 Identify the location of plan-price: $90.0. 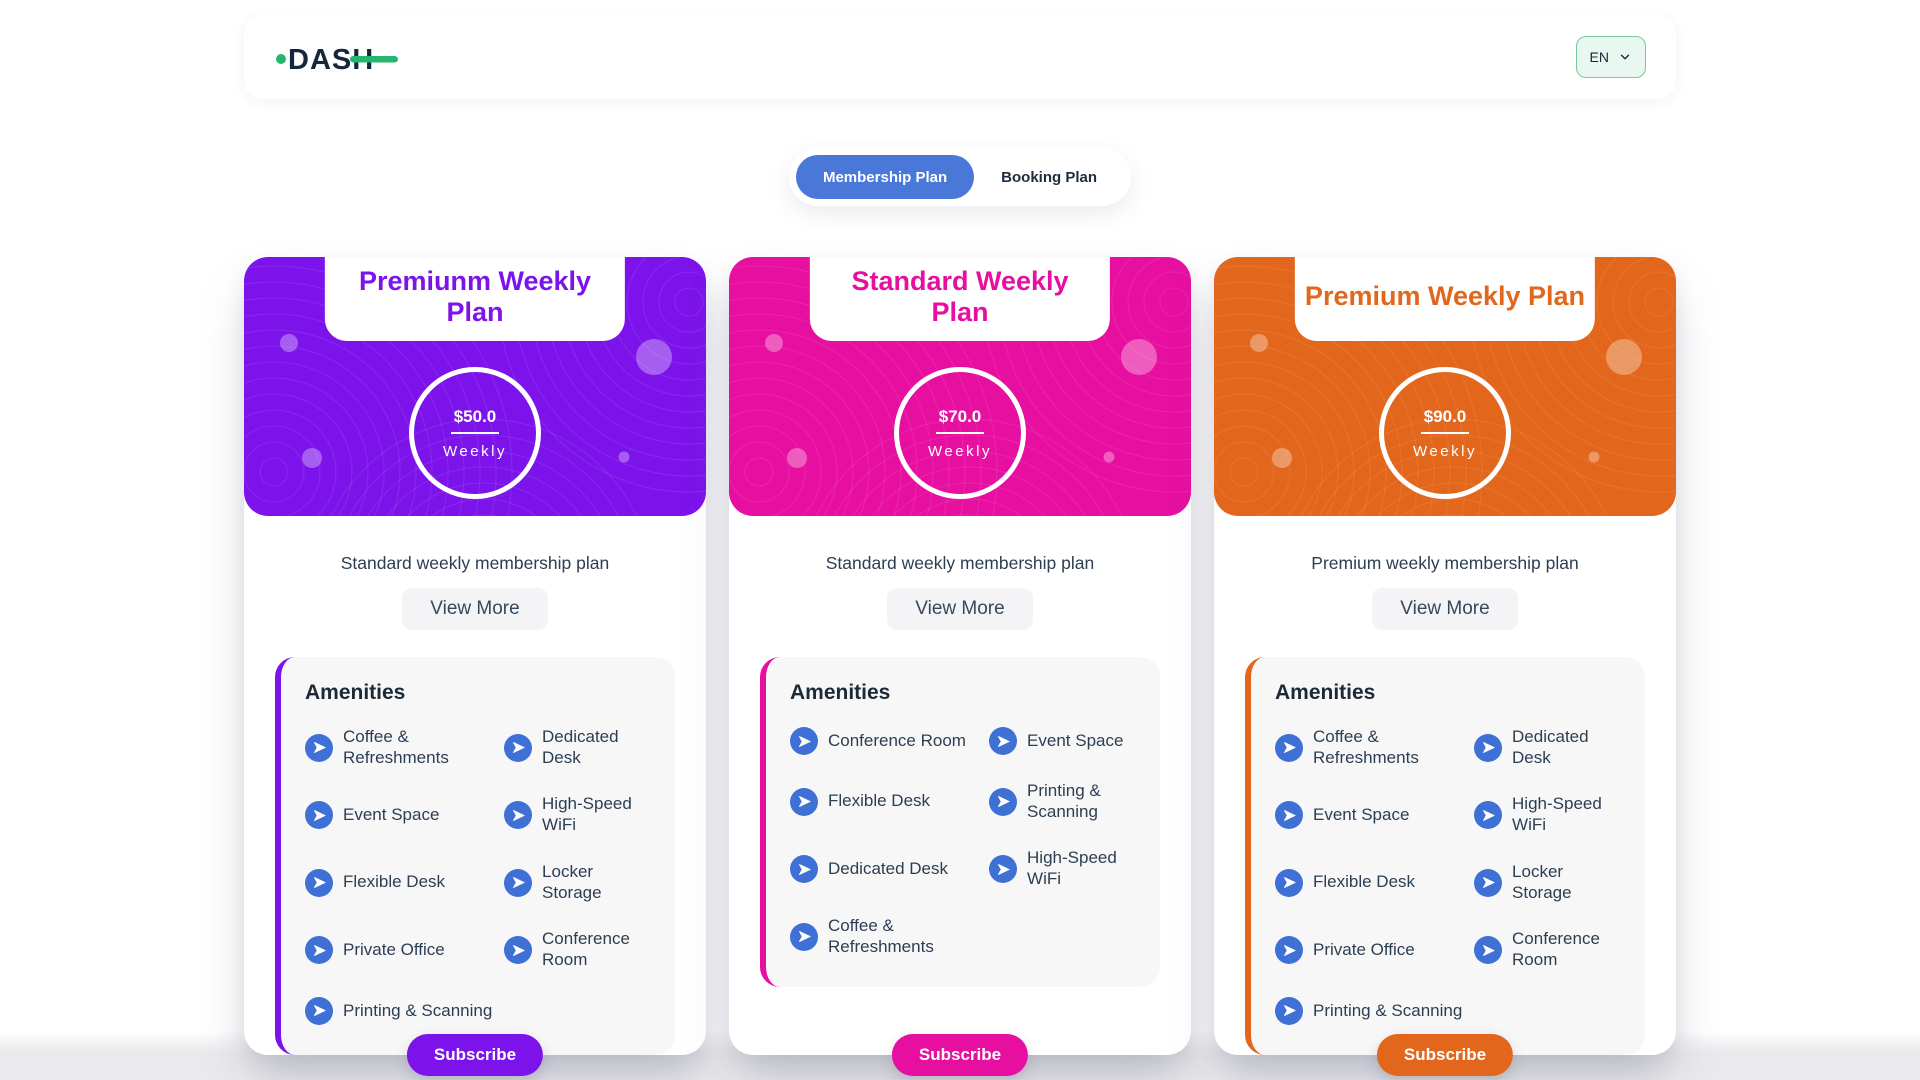
(1445, 420).